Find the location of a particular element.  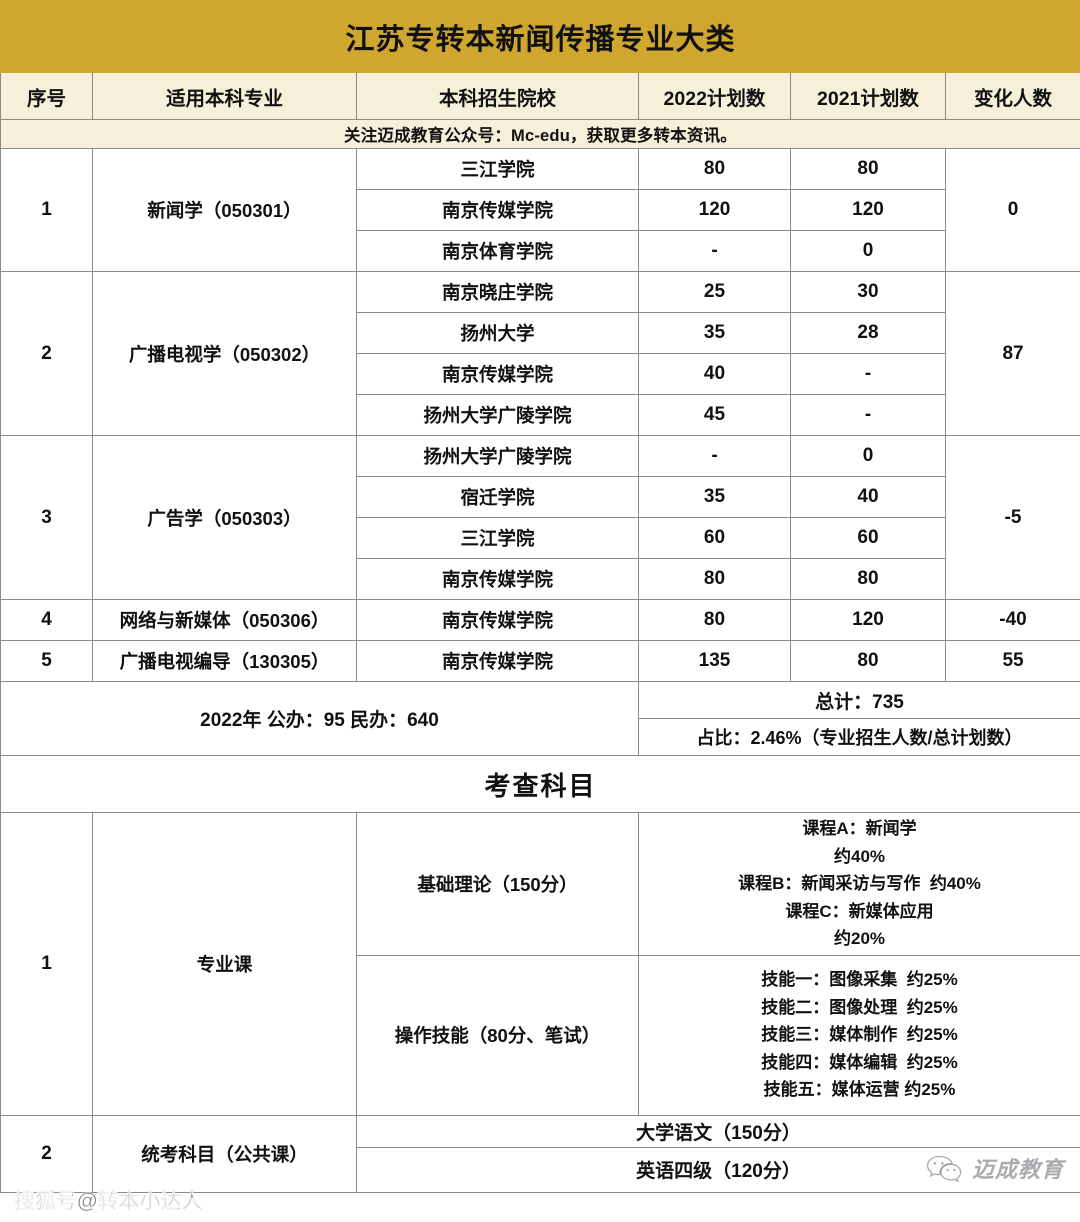

page-title: 江苏专转本新闻传播专业大类 is located at coordinates (540, 36).